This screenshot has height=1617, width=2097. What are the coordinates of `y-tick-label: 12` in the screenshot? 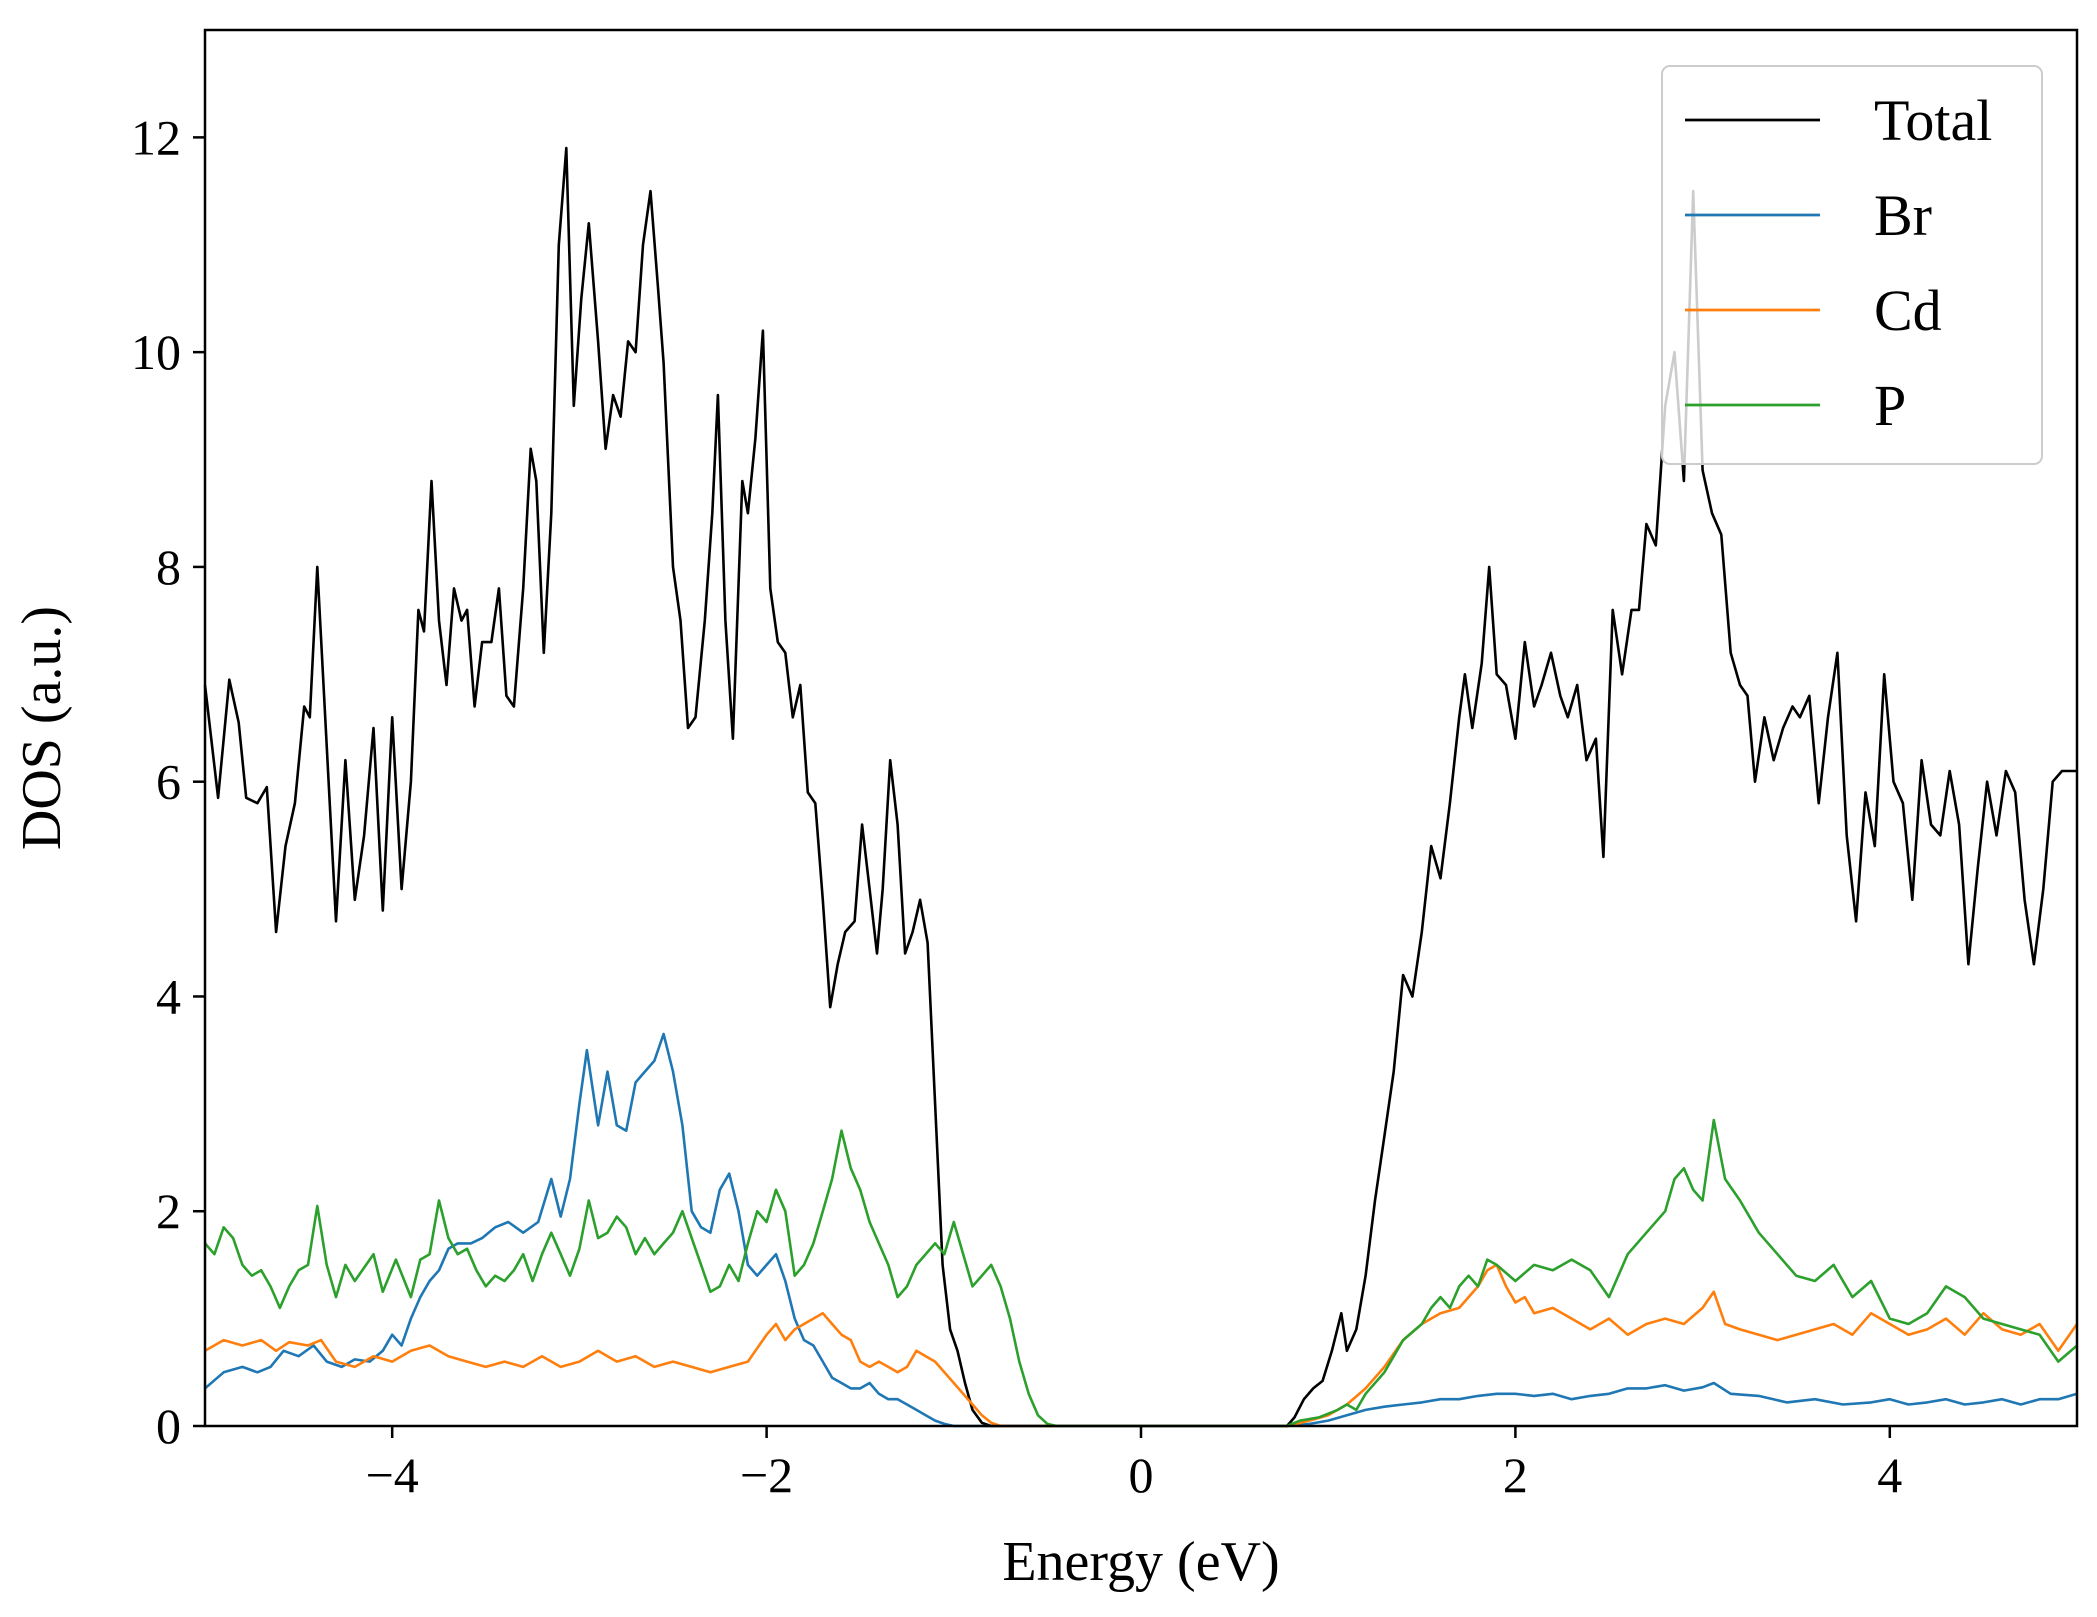 It's located at (156, 137).